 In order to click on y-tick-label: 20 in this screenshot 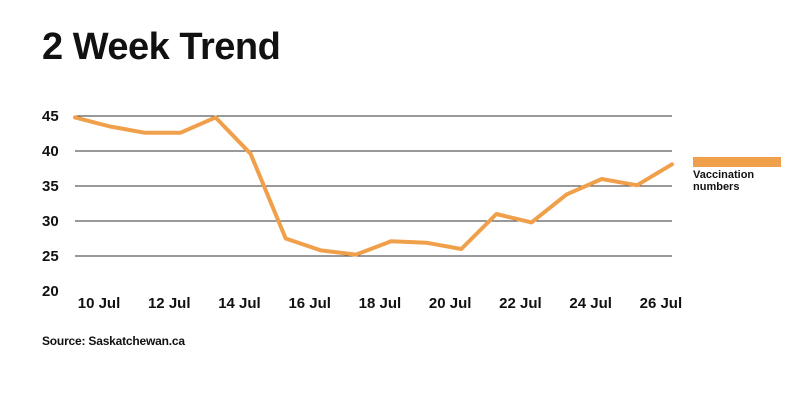, I will do `click(50, 291)`.